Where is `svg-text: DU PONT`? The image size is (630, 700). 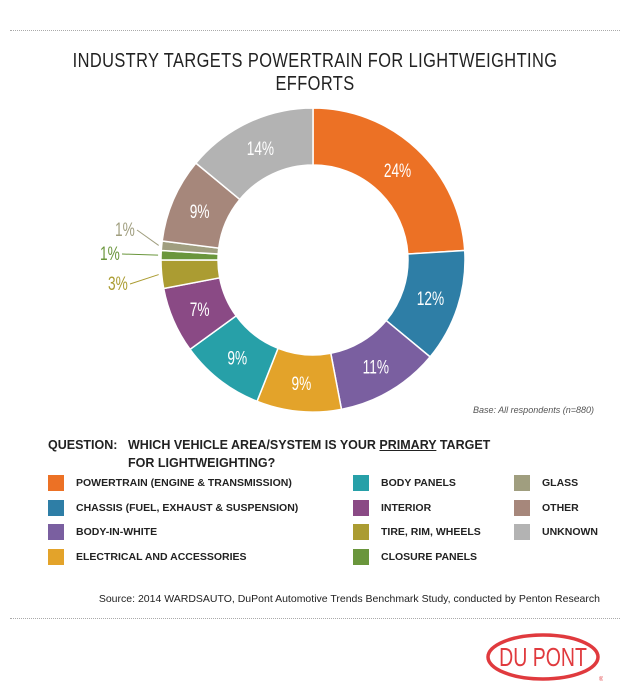
svg-text: DU PONT is located at coordinates (543, 656).